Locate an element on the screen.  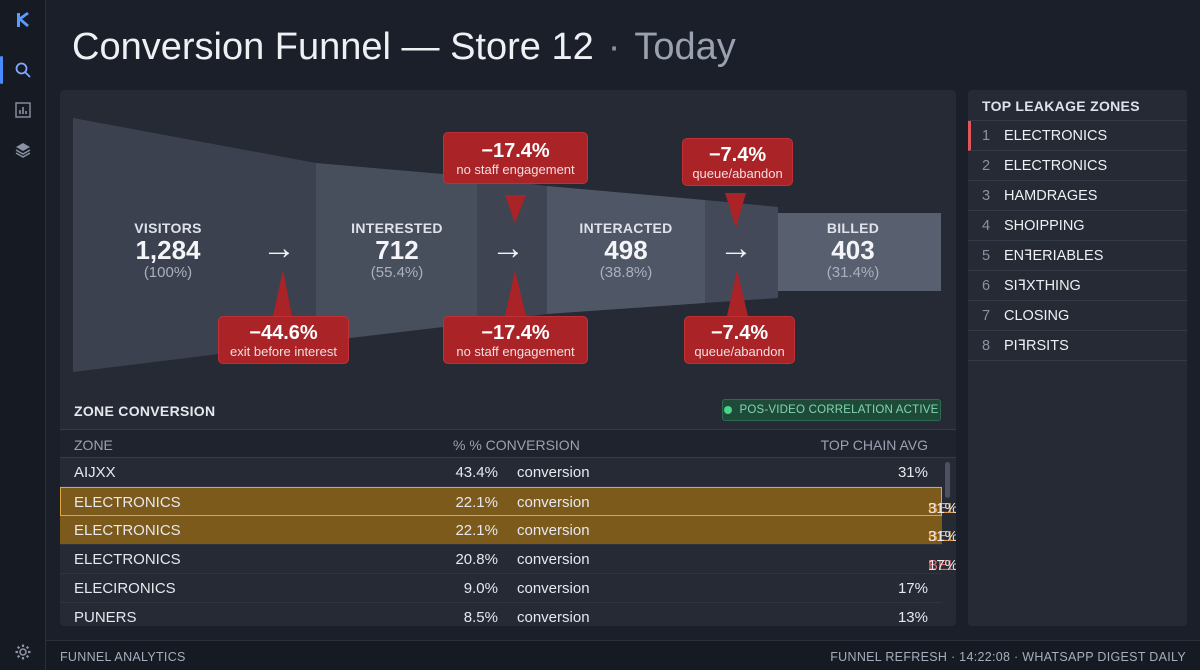
leakage-title: TOP LEAKAGE ZONES is located at coordinates (1061, 106).